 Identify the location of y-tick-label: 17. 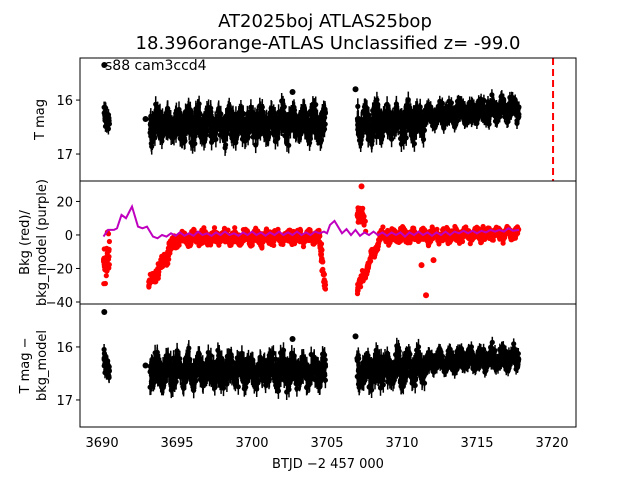
(64, 155).